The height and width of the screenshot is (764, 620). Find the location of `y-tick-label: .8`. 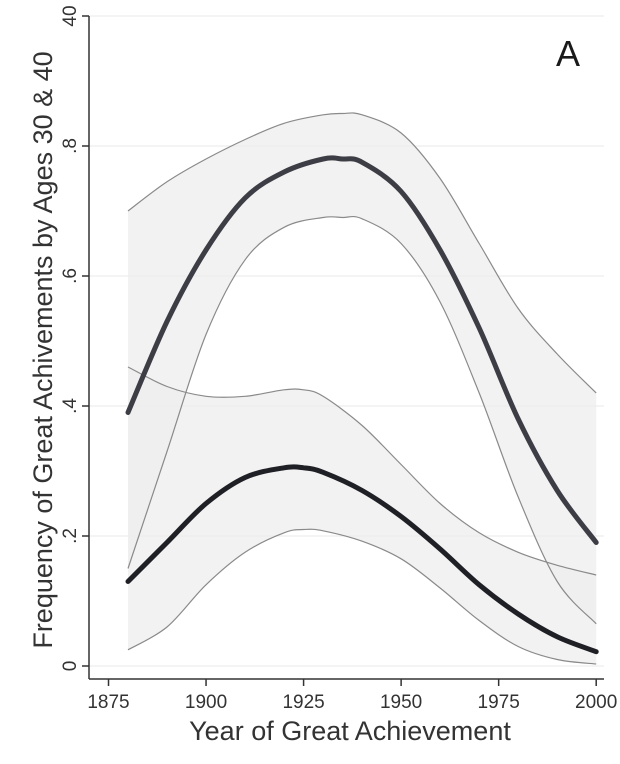

y-tick-label: .8 is located at coordinates (70, 146).